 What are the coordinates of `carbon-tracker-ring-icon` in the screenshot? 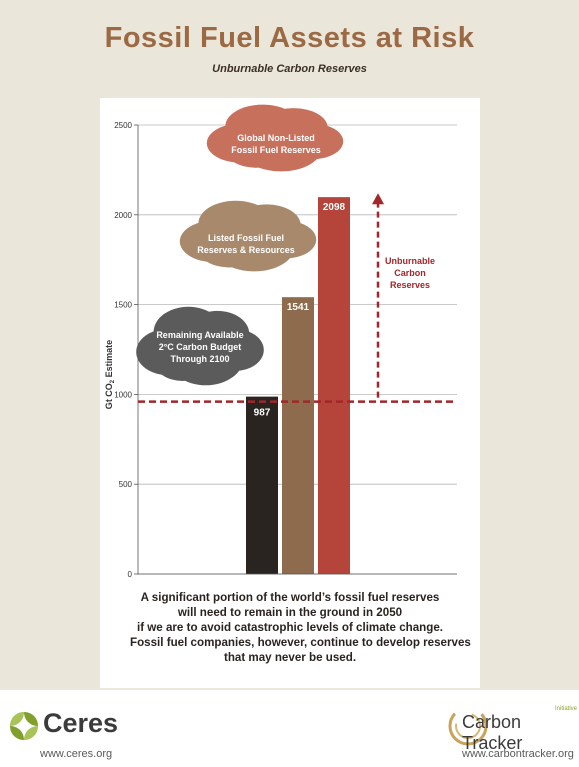 It's located at (468, 726).